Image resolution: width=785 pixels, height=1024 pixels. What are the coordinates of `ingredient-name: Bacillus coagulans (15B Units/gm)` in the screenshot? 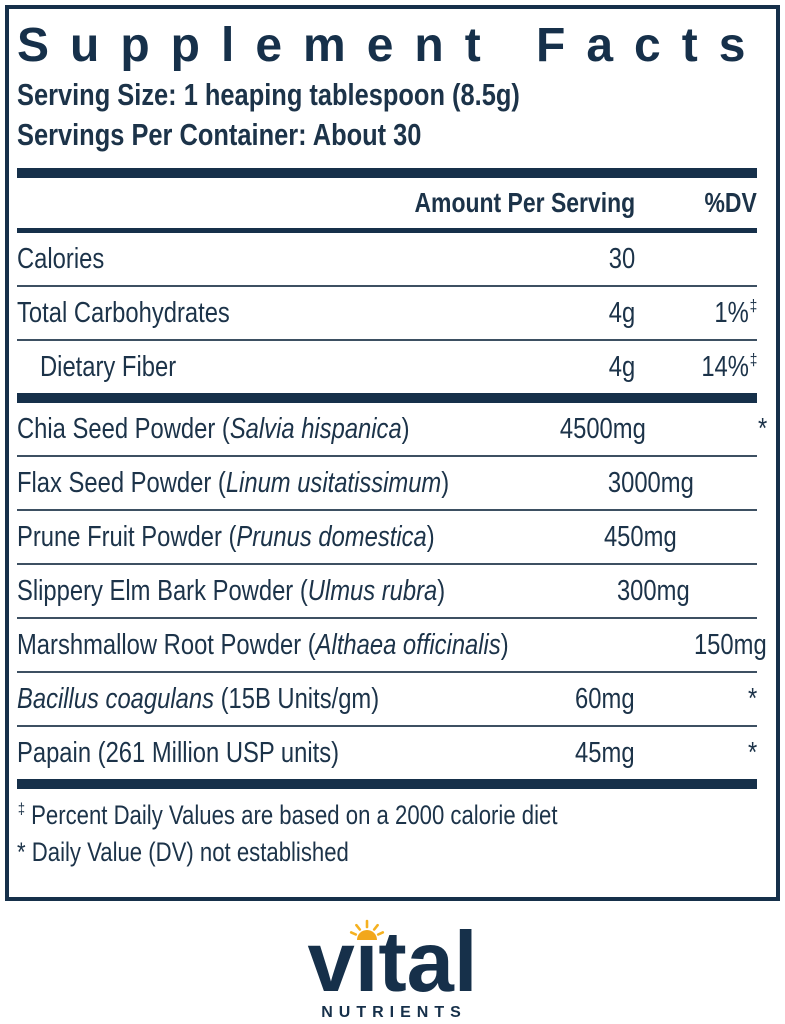 It's located at (198, 698).